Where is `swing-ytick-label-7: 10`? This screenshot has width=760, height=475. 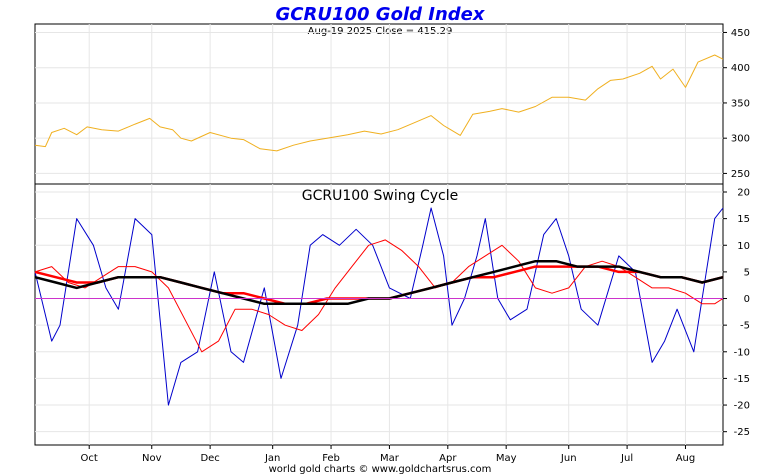
swing-ytick-label-7: 10 is located at coordinates (743, 246).